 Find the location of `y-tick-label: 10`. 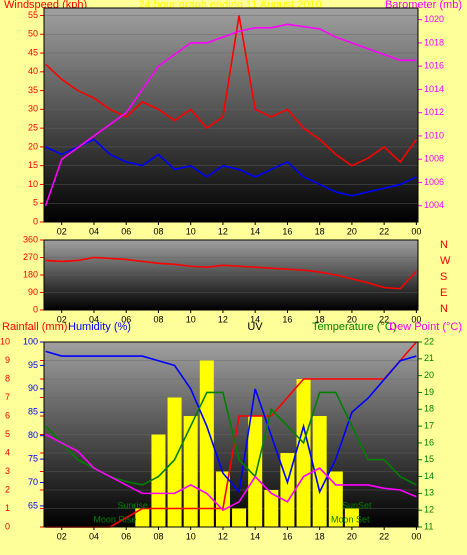

y-tick-label: 10 is located at coordinates (33, 184).